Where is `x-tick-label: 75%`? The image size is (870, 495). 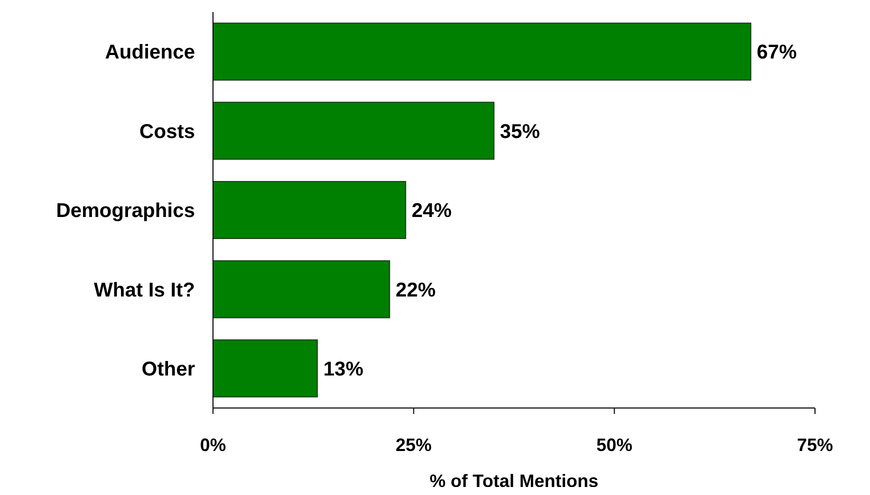 x-tick-label: 75% is located at coordinates (815, 444).